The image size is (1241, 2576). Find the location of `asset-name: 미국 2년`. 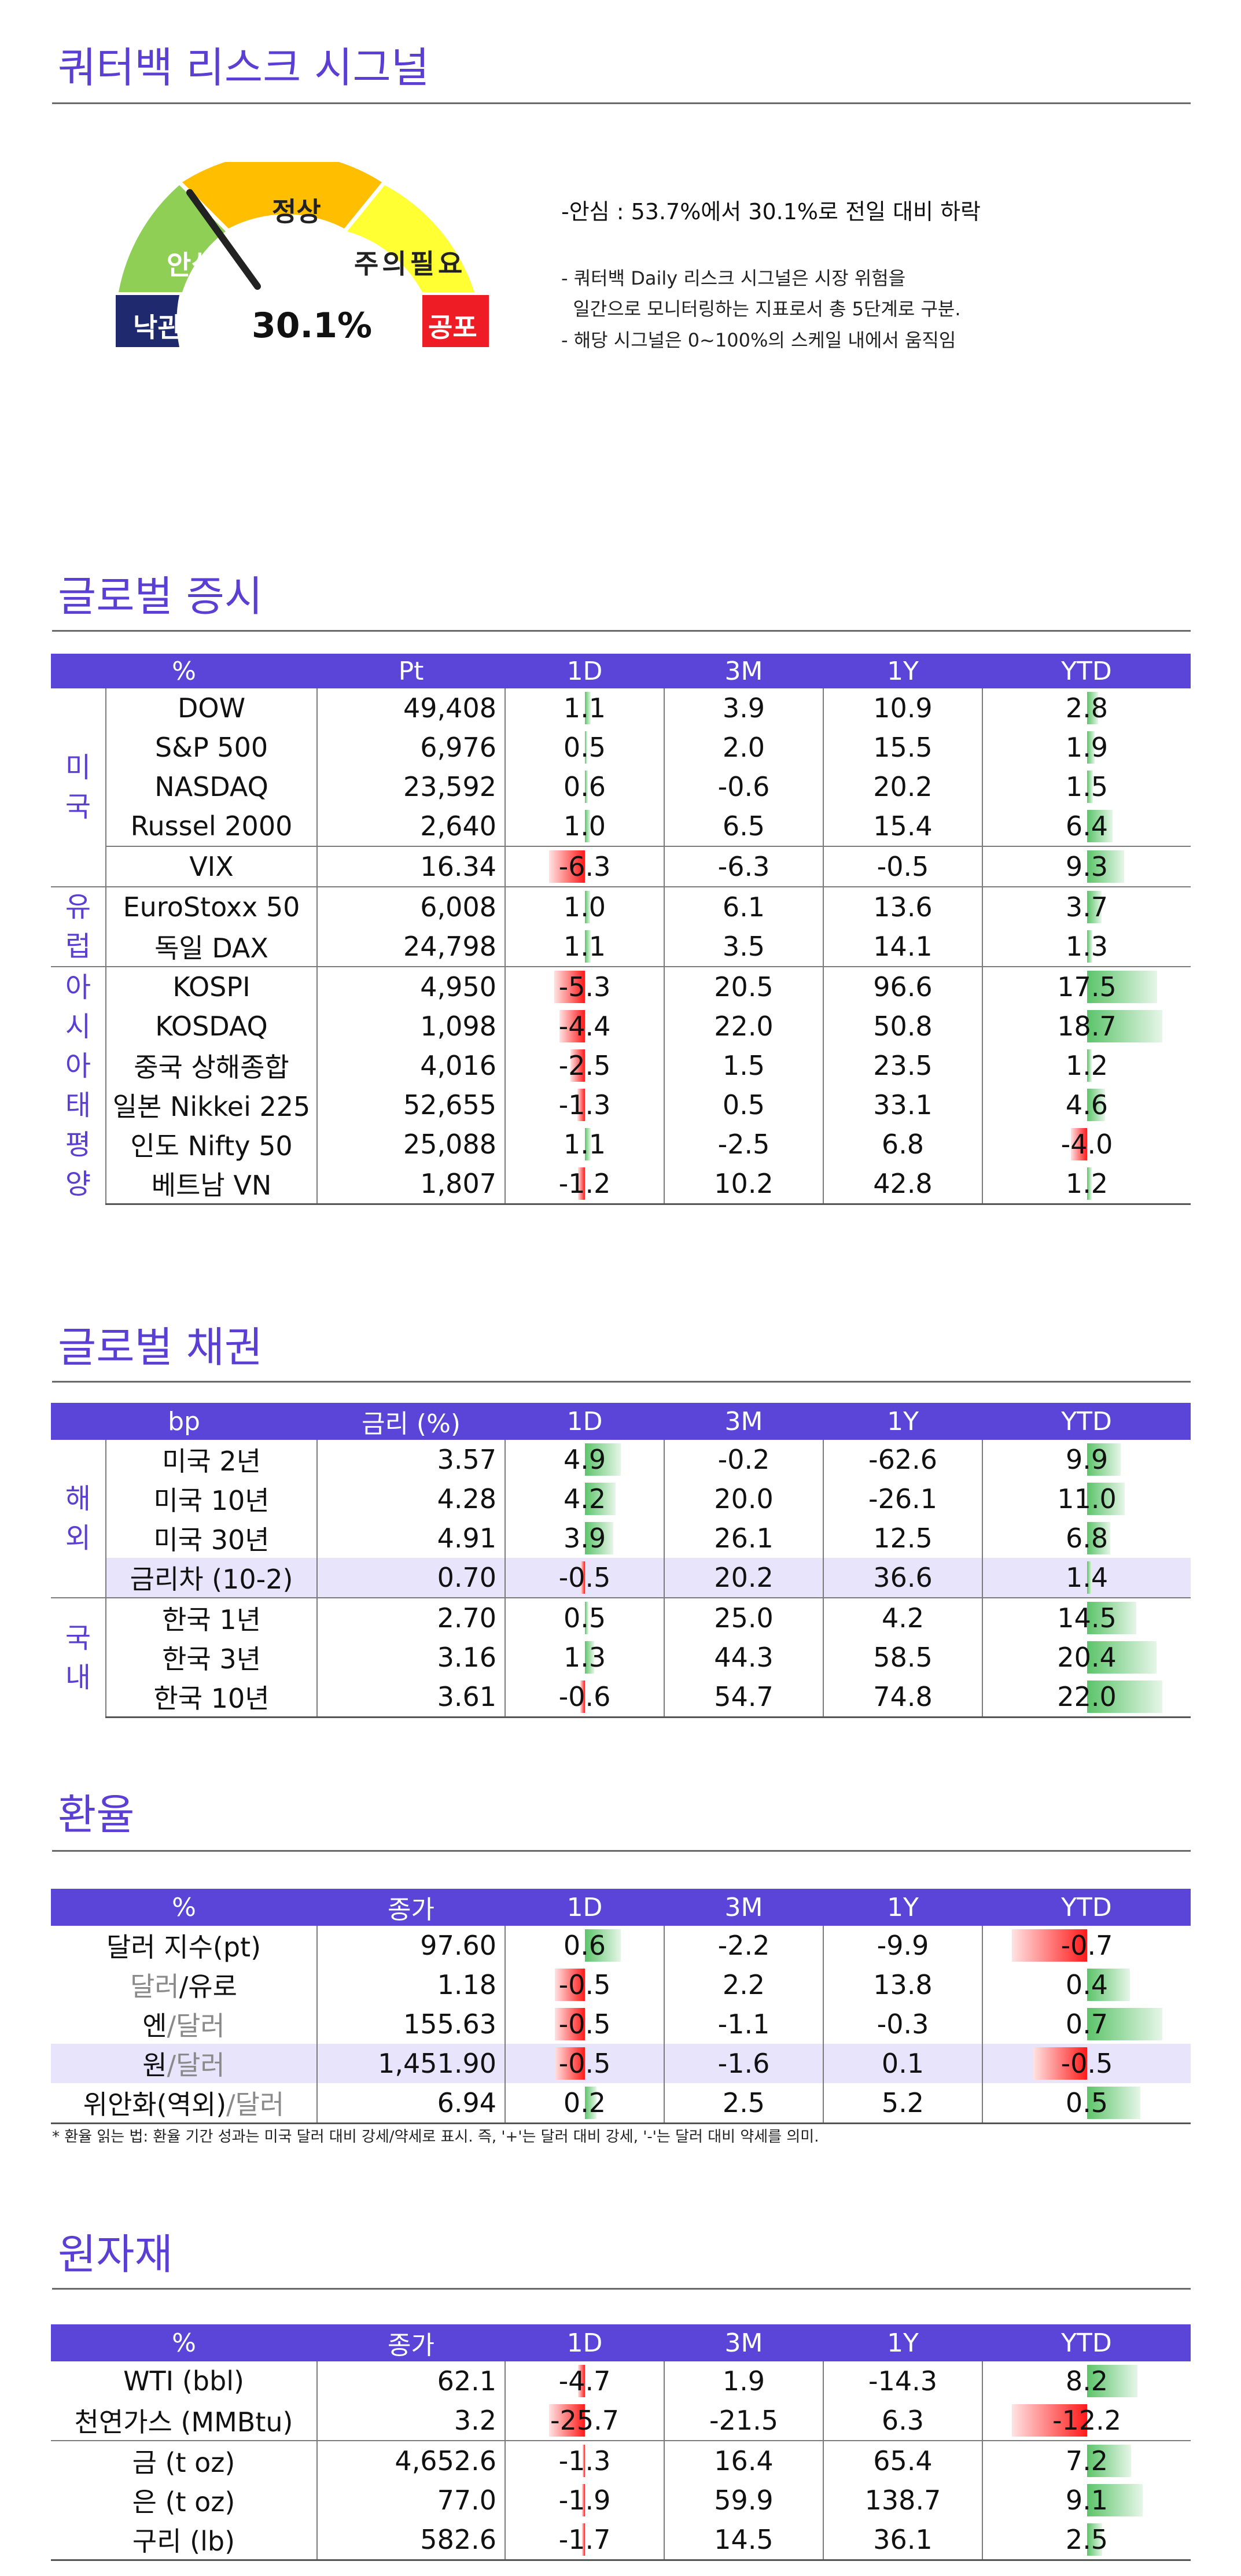

asset-name: 미국 2년 is located at coordinates (212, 1459).